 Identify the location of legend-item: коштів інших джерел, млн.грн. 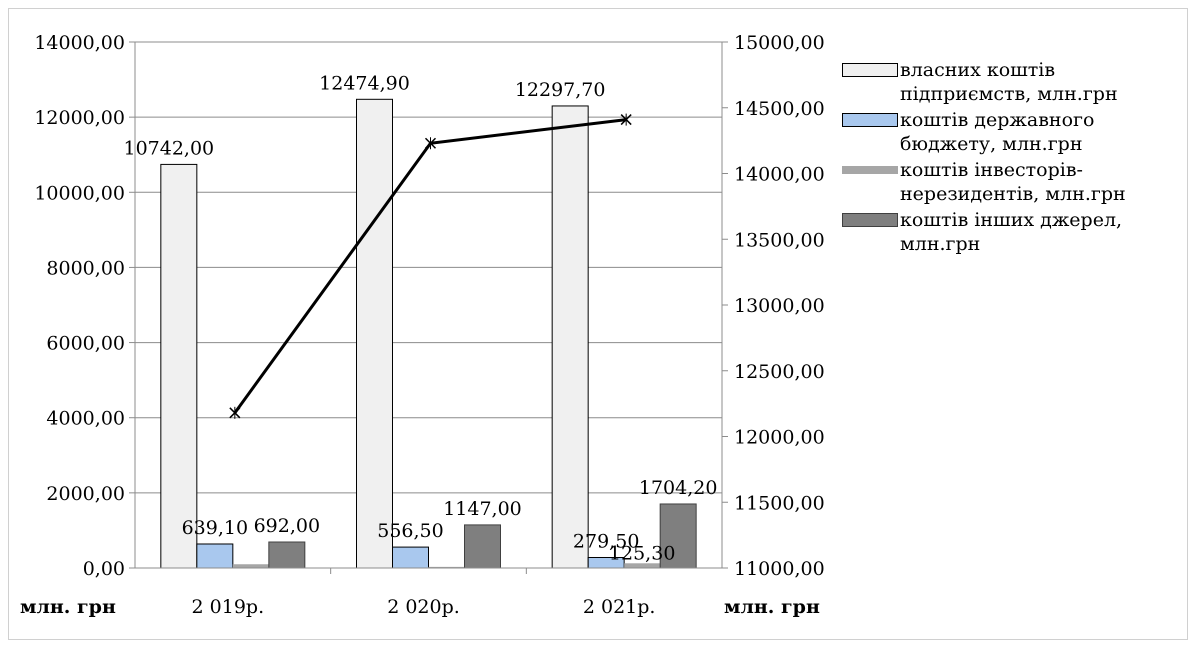
(1007, 232).